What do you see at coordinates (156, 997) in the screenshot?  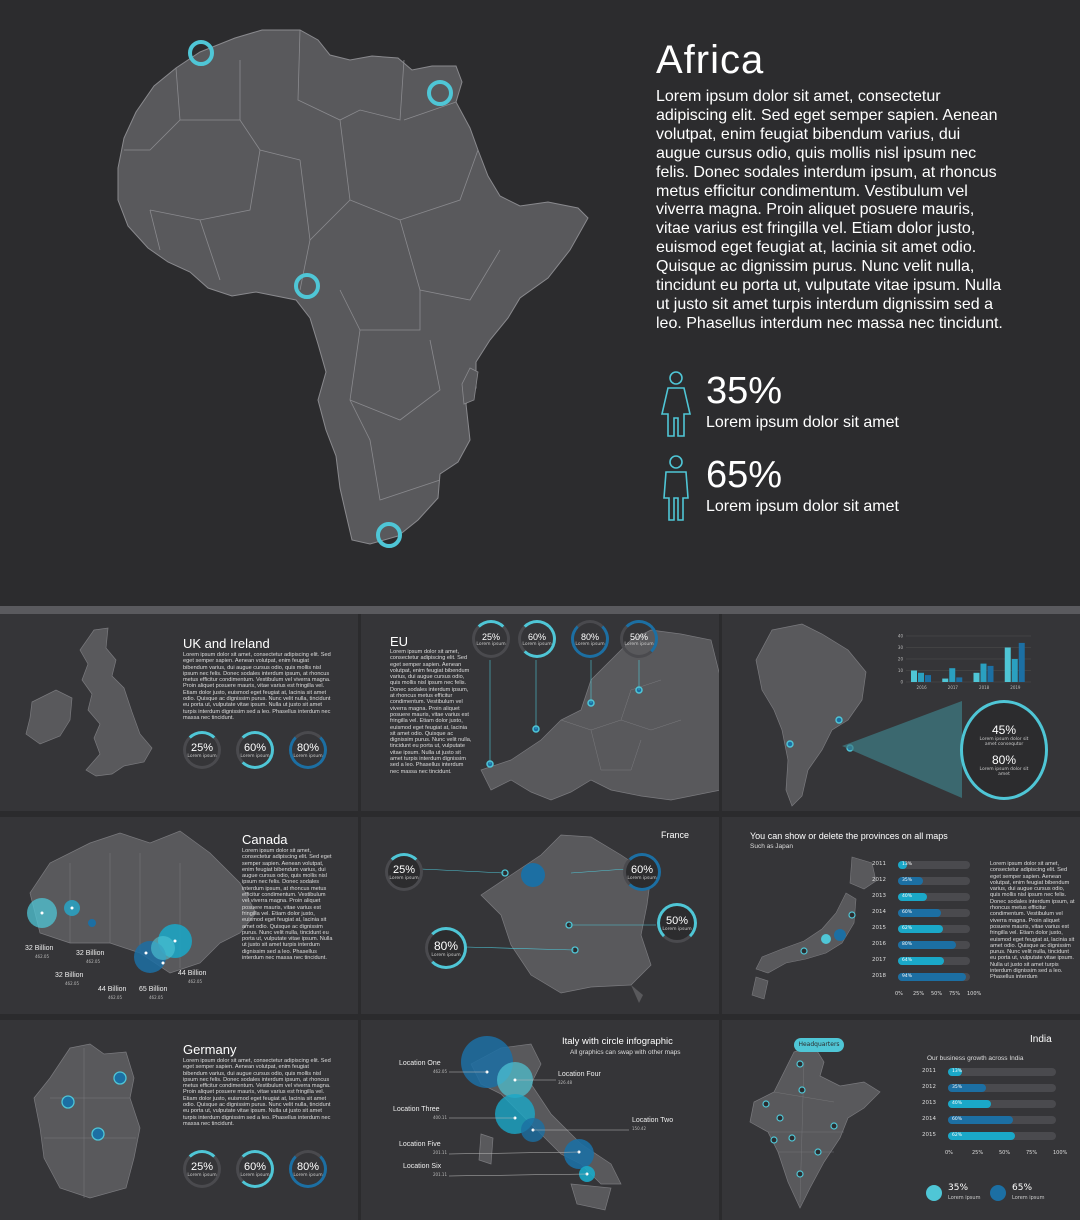 I see `canada-sub-5: 462.05` at bounding box center [156, 997].